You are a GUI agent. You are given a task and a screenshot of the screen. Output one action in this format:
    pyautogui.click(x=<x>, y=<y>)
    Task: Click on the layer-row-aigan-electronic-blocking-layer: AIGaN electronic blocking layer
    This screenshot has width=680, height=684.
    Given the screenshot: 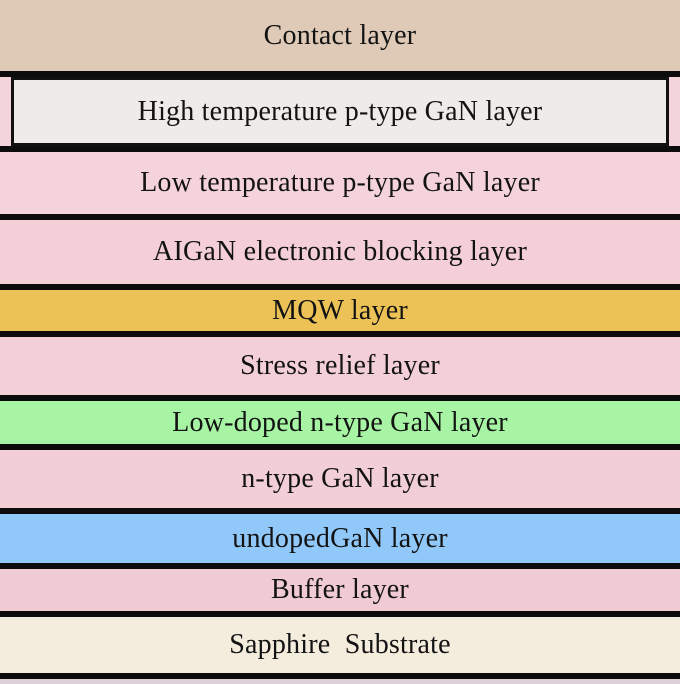 What is the action you would take?
    pyautogui.click(x=340, y=252)
    